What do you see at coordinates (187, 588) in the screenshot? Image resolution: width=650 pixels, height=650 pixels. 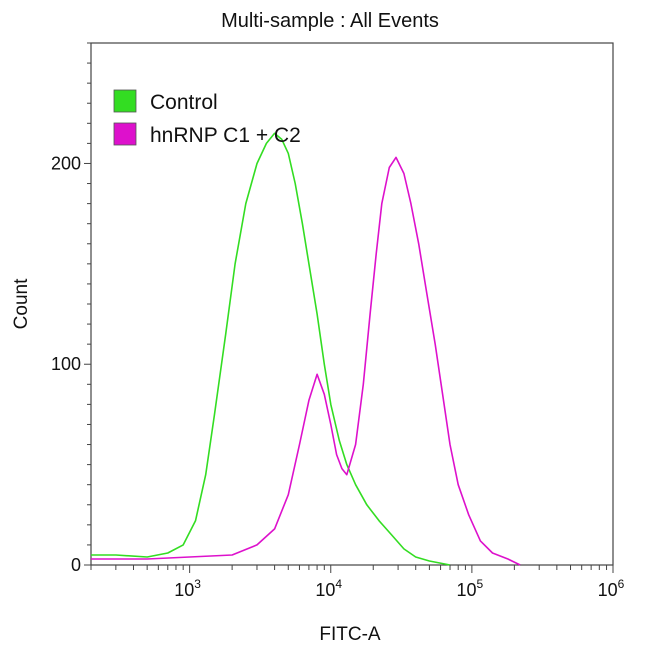 I see `x-tick-label: 10³` at bounding box center [187, 588].